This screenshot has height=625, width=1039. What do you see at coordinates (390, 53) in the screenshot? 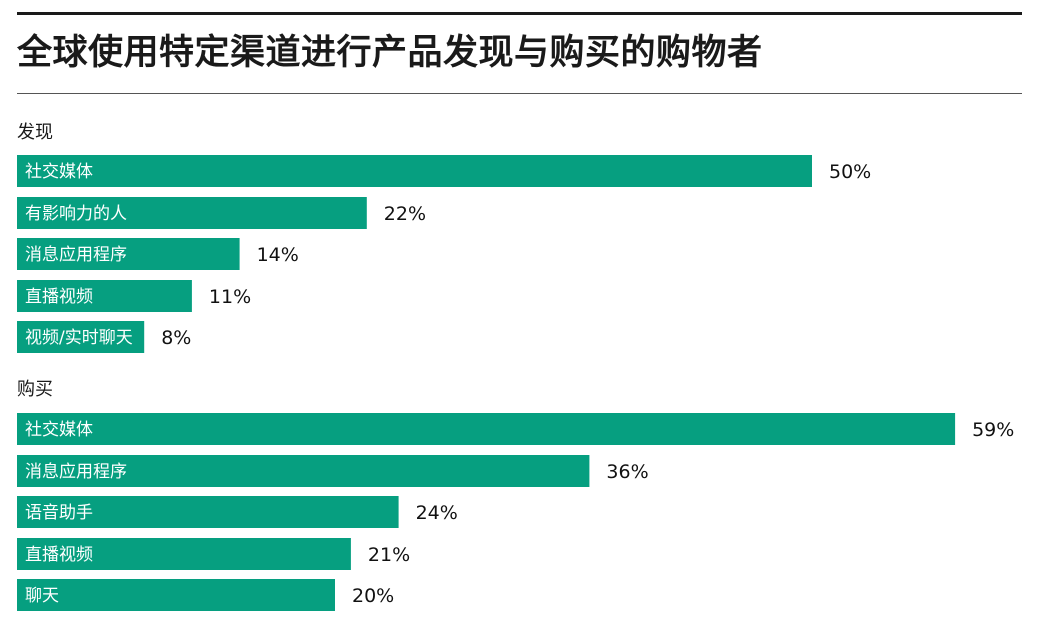
I see `chart-title: 全球使用特定渠道进行产品发现与购买的购物者` at bounding box center [390, 53].